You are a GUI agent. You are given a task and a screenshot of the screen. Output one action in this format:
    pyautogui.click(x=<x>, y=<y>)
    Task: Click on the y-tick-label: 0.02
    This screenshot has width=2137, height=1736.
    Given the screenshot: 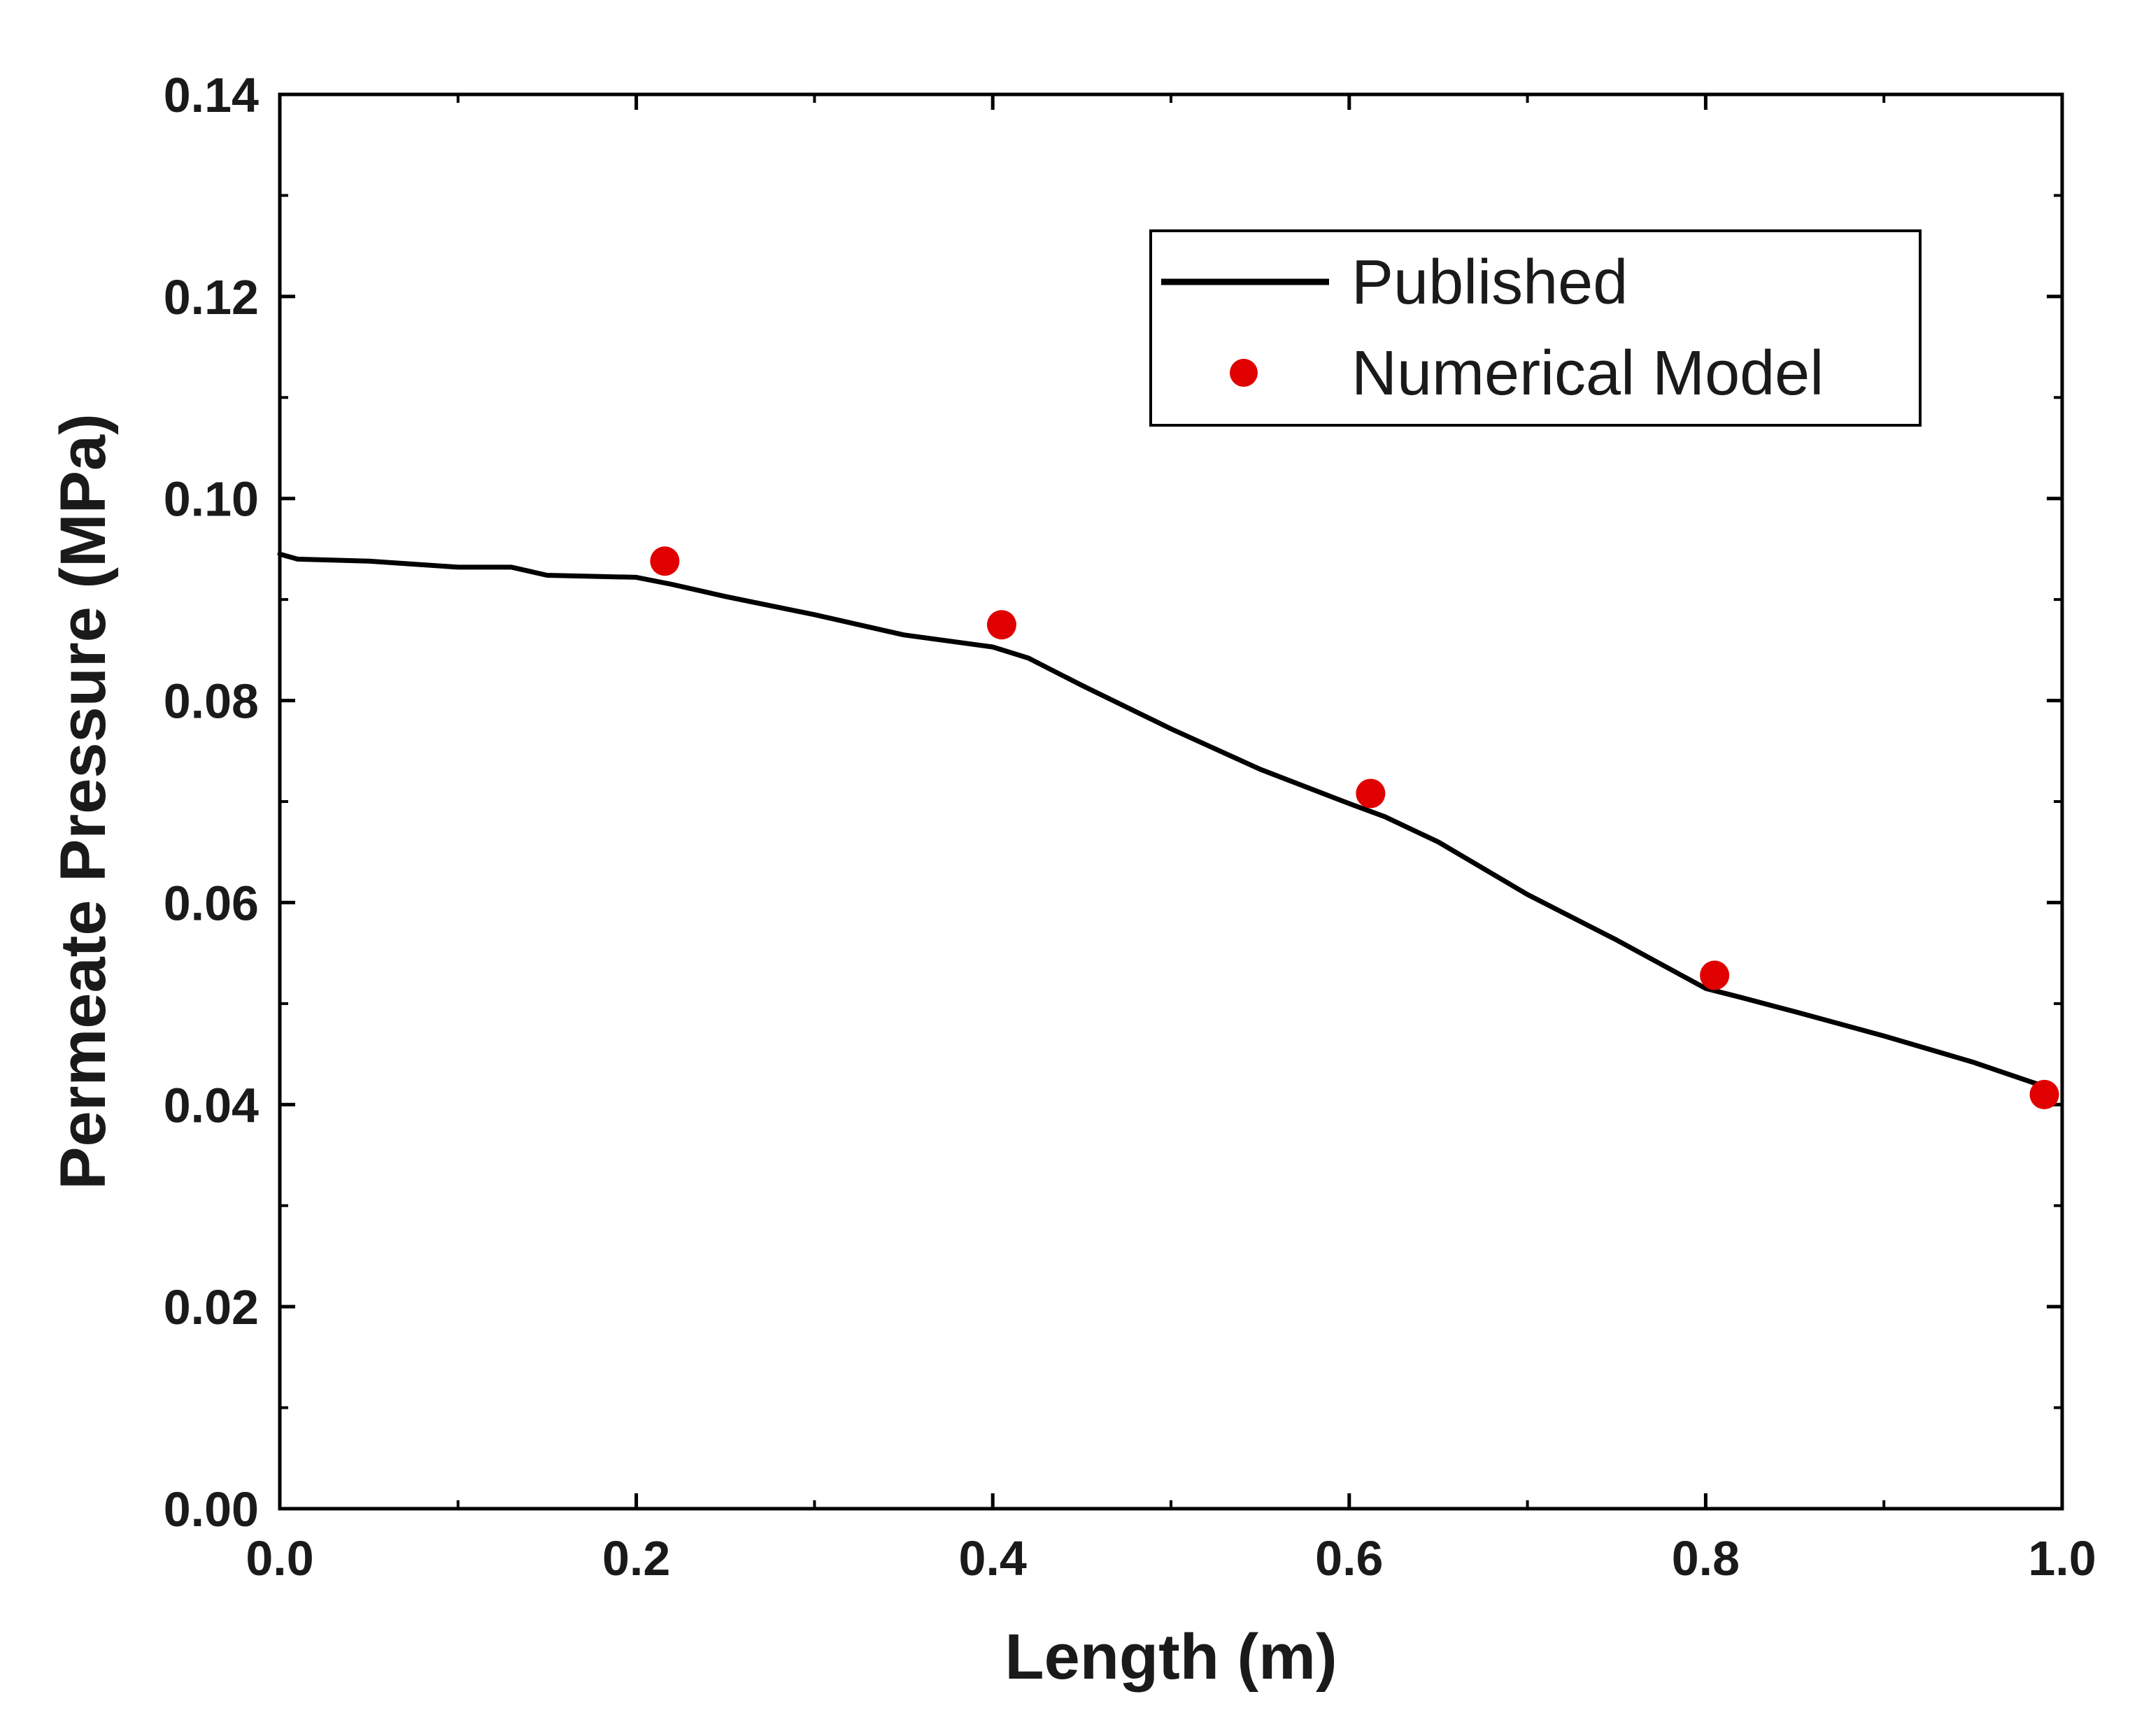 What is the action you would take?
    pyautogui.click(x=211, y=1307)
    